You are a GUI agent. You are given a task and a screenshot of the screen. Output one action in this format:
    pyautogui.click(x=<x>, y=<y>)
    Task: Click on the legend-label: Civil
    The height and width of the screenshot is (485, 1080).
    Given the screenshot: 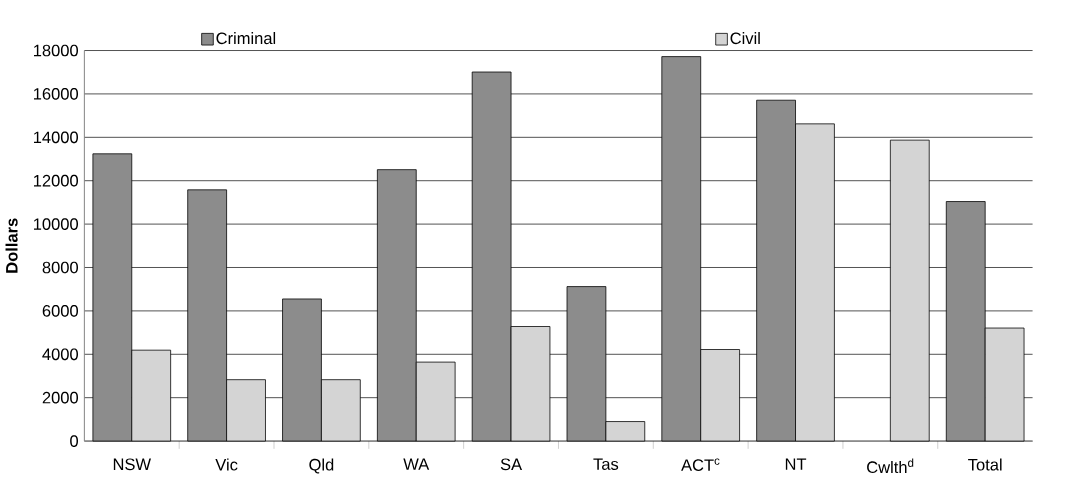 What is the action you would take?
    pyautogui.click(x=745, y=38)
    